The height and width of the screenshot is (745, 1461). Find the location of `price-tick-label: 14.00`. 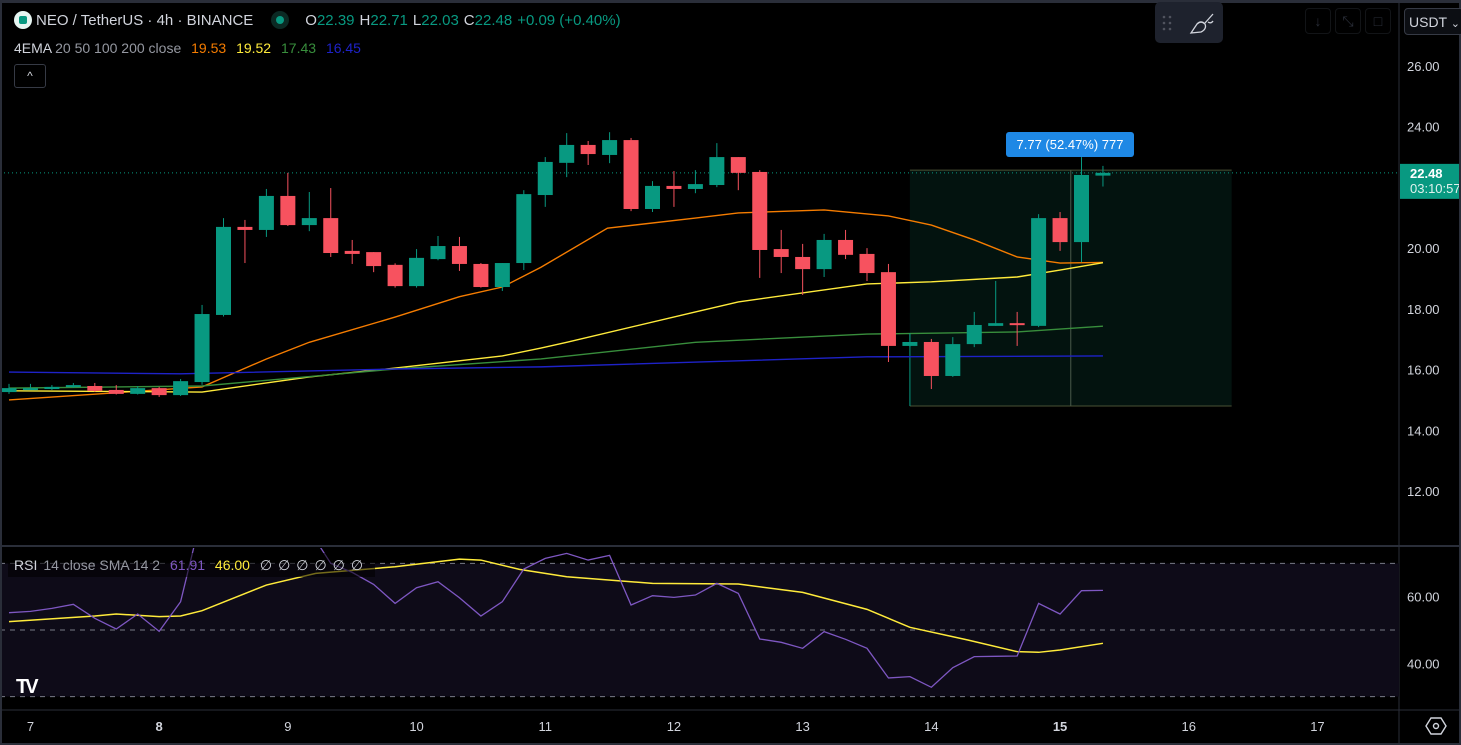

price-tick-label: 14.00 is located at coordinates (1423, 430).